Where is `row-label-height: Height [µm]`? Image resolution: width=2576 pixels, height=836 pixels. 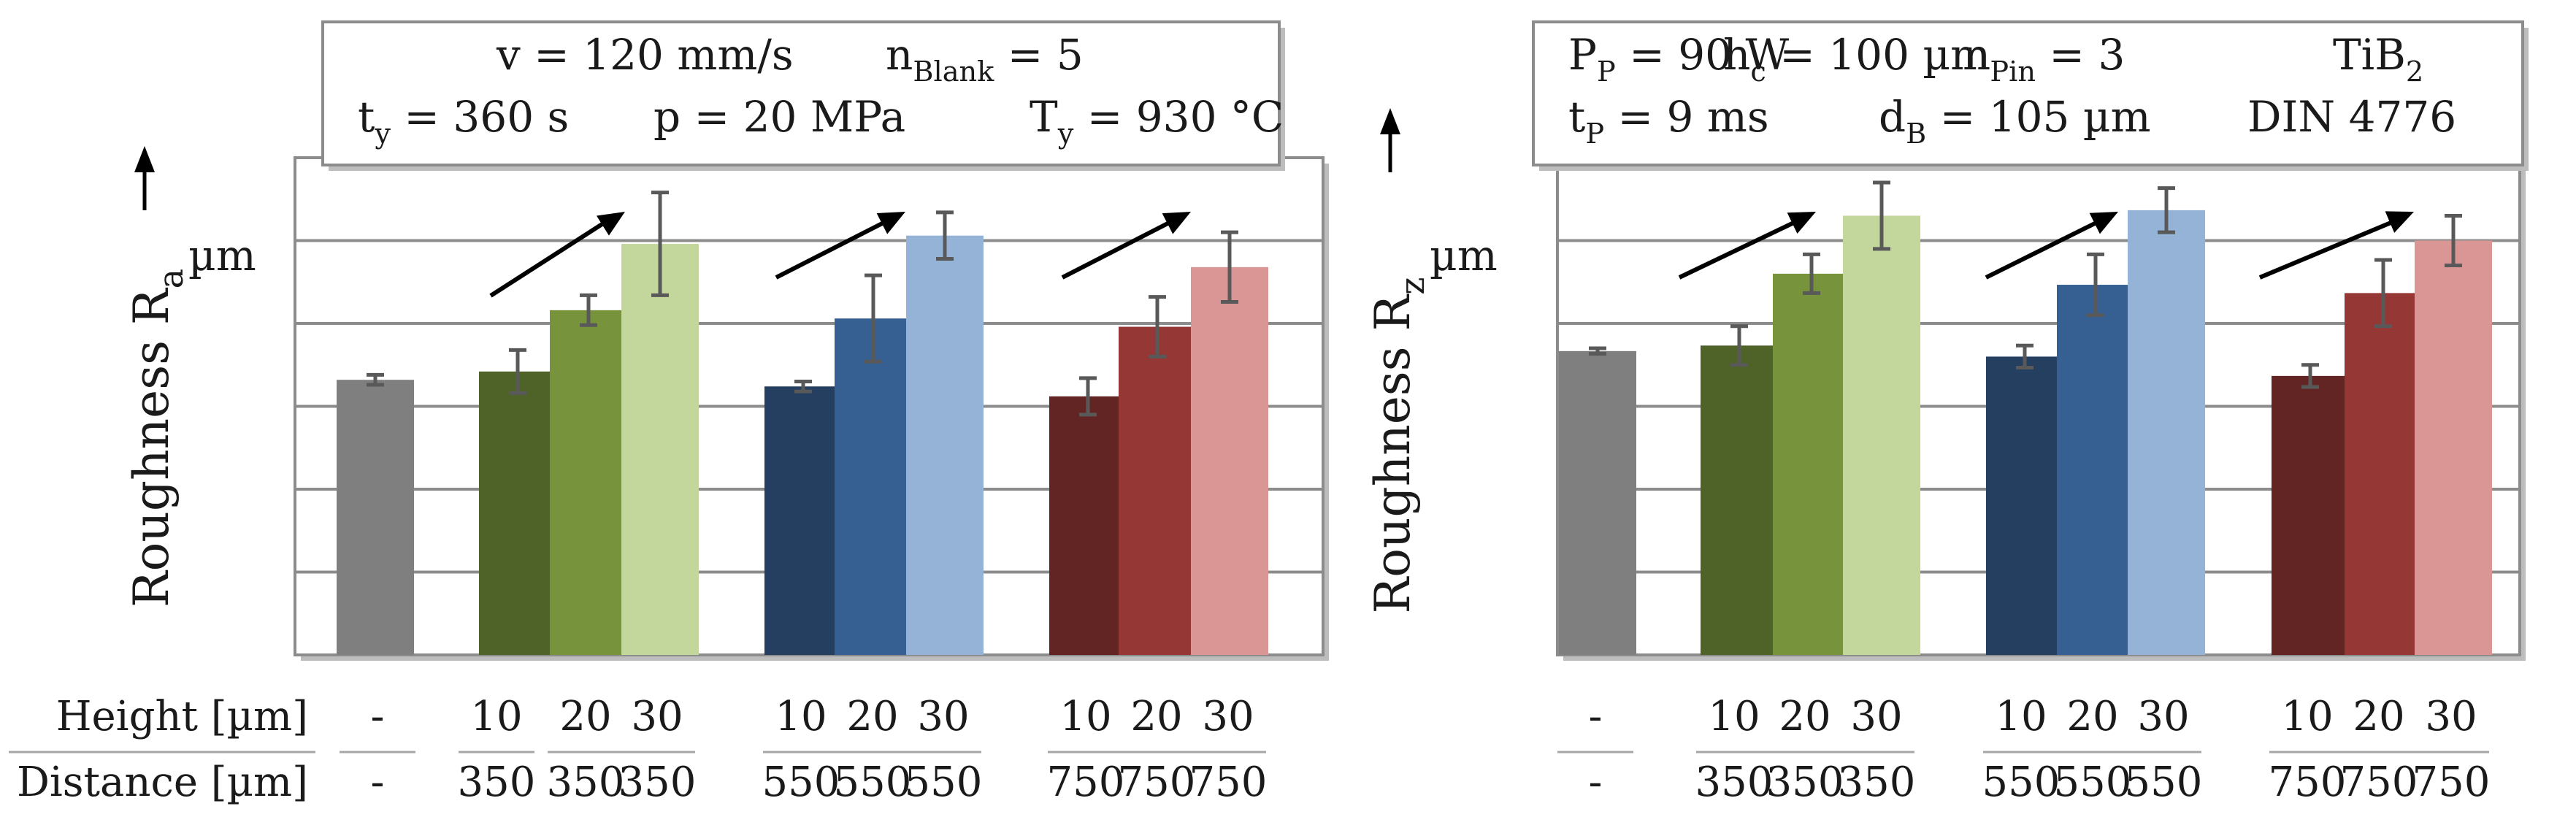
row-label-height: Height [µm] is located at coordinates (182, 716).